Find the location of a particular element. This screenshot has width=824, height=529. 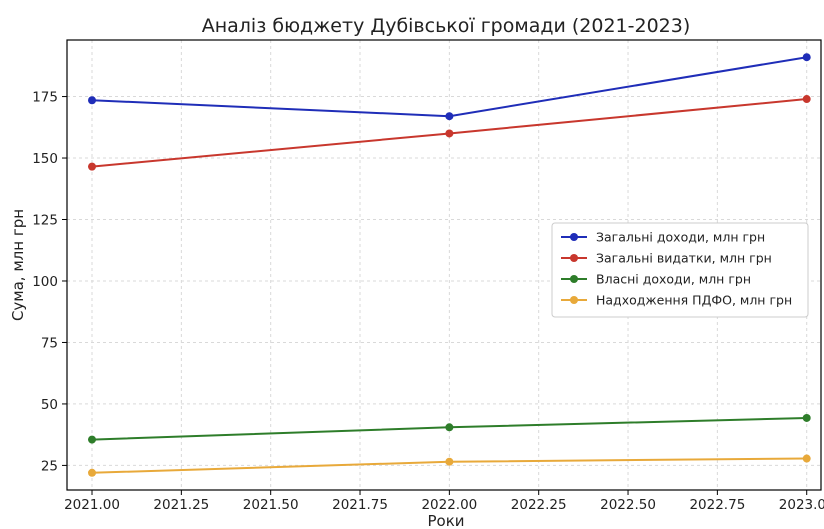

x-tick-label: 2021.00 is located at coordinates (92, 505).